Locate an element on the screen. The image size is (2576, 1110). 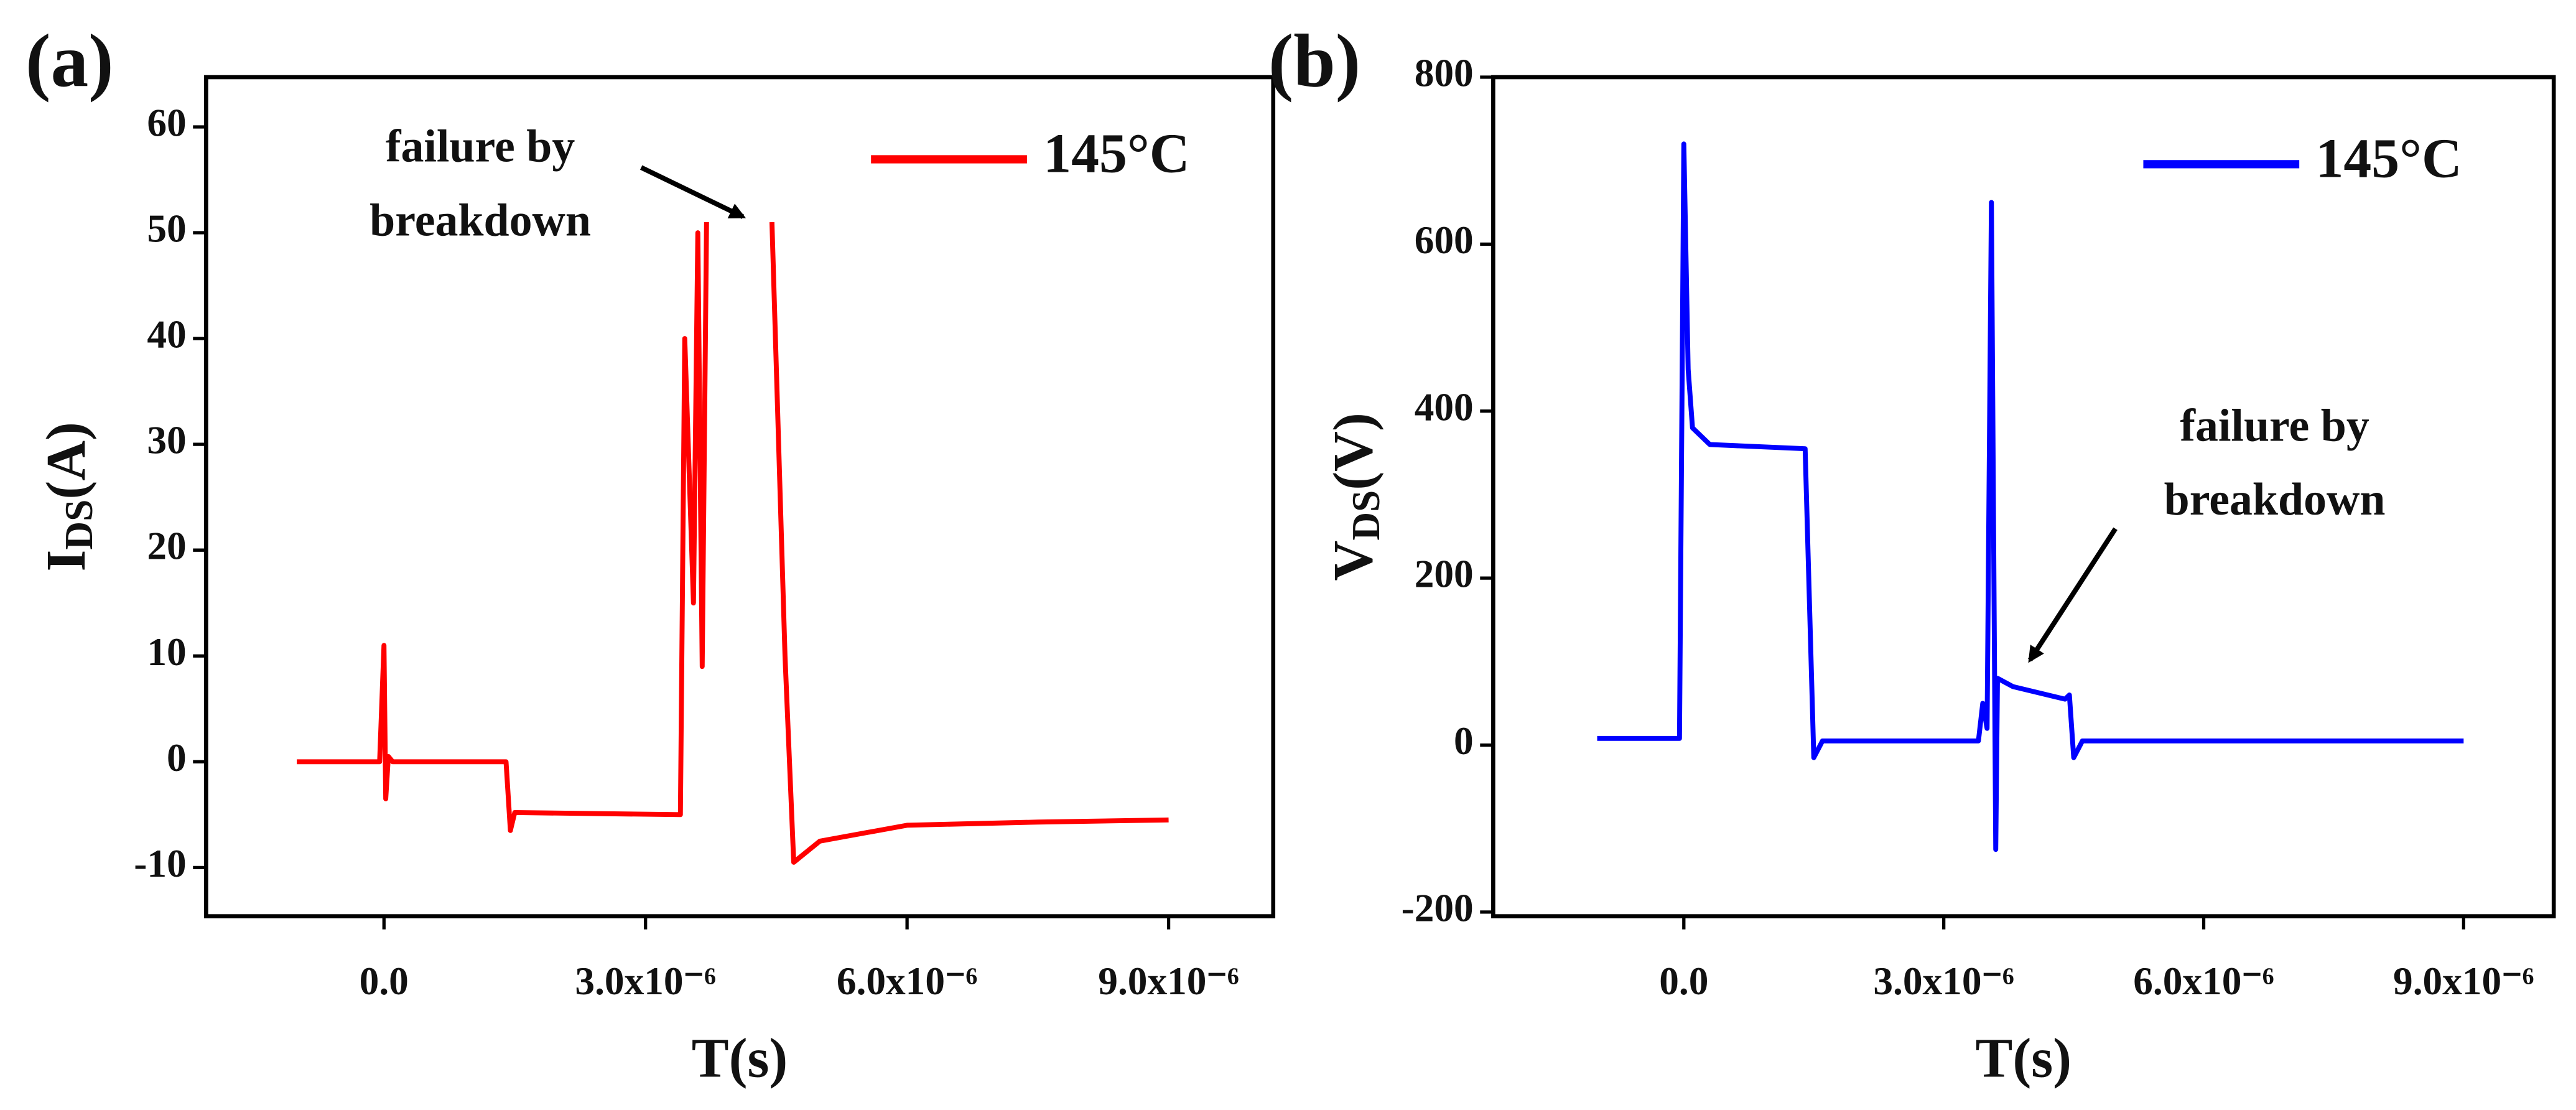
y-tick-label: 400 is located at coordinates (1444, 407).